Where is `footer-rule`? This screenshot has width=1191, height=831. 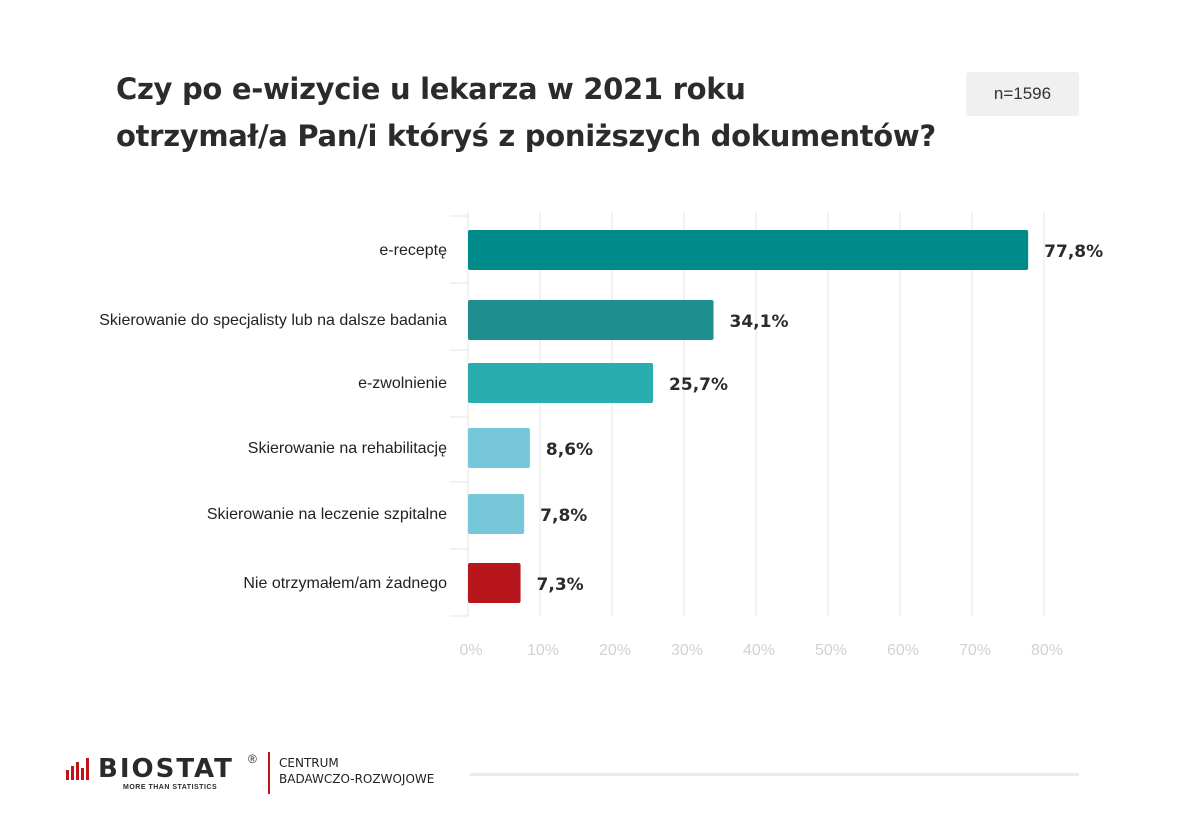
footer-rule is located at coordinates (774, 774).